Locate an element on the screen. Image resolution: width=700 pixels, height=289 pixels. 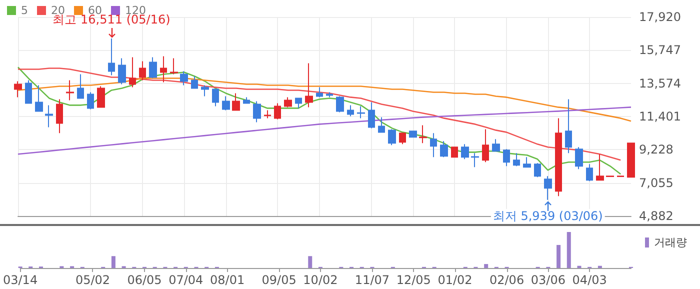
y-tick-label: 13,574 is located at coordinates (660, 83).